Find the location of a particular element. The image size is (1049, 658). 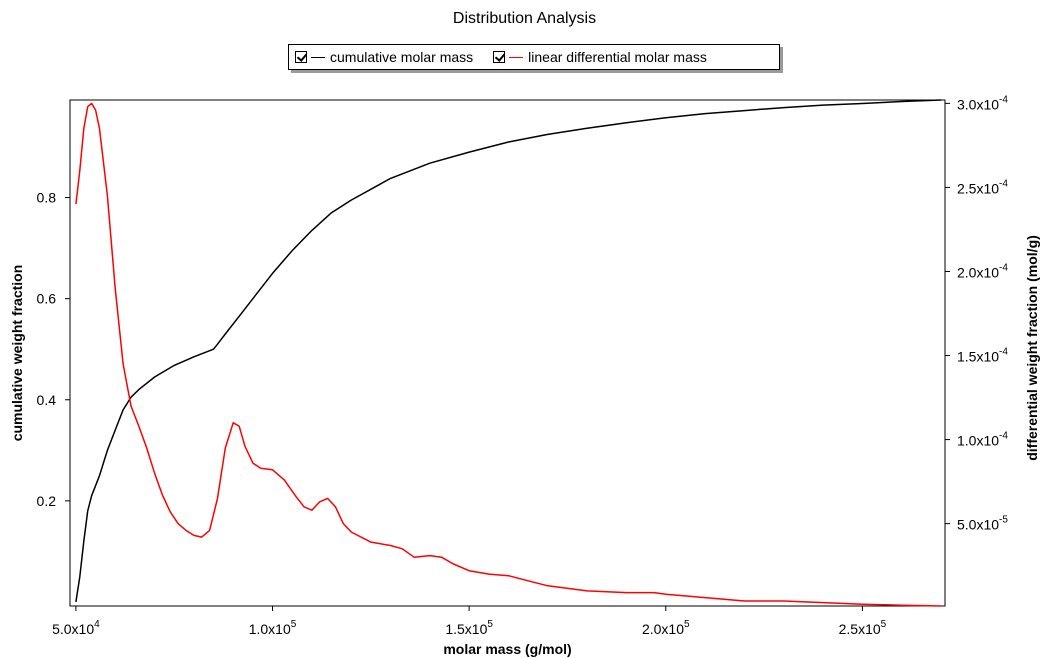

x-tick-label: 1.0x10⁵ is located at coordinates (273, 628).